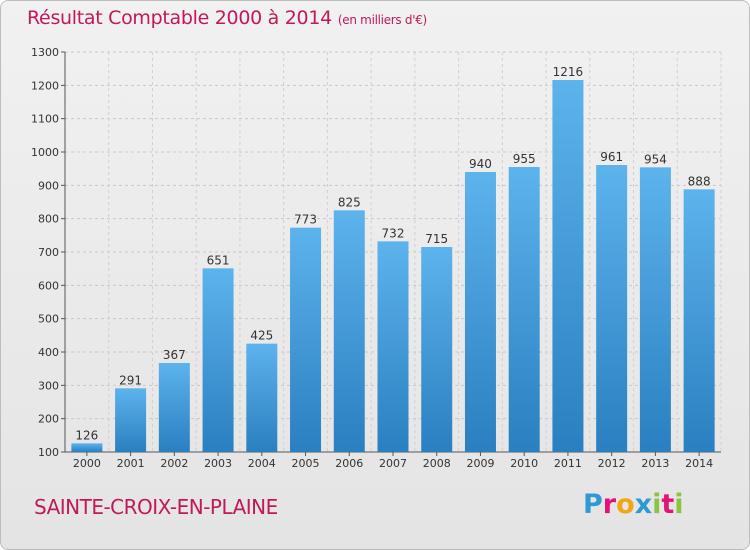  I want to click on x-tick-label: 2000, so click(87, 463).